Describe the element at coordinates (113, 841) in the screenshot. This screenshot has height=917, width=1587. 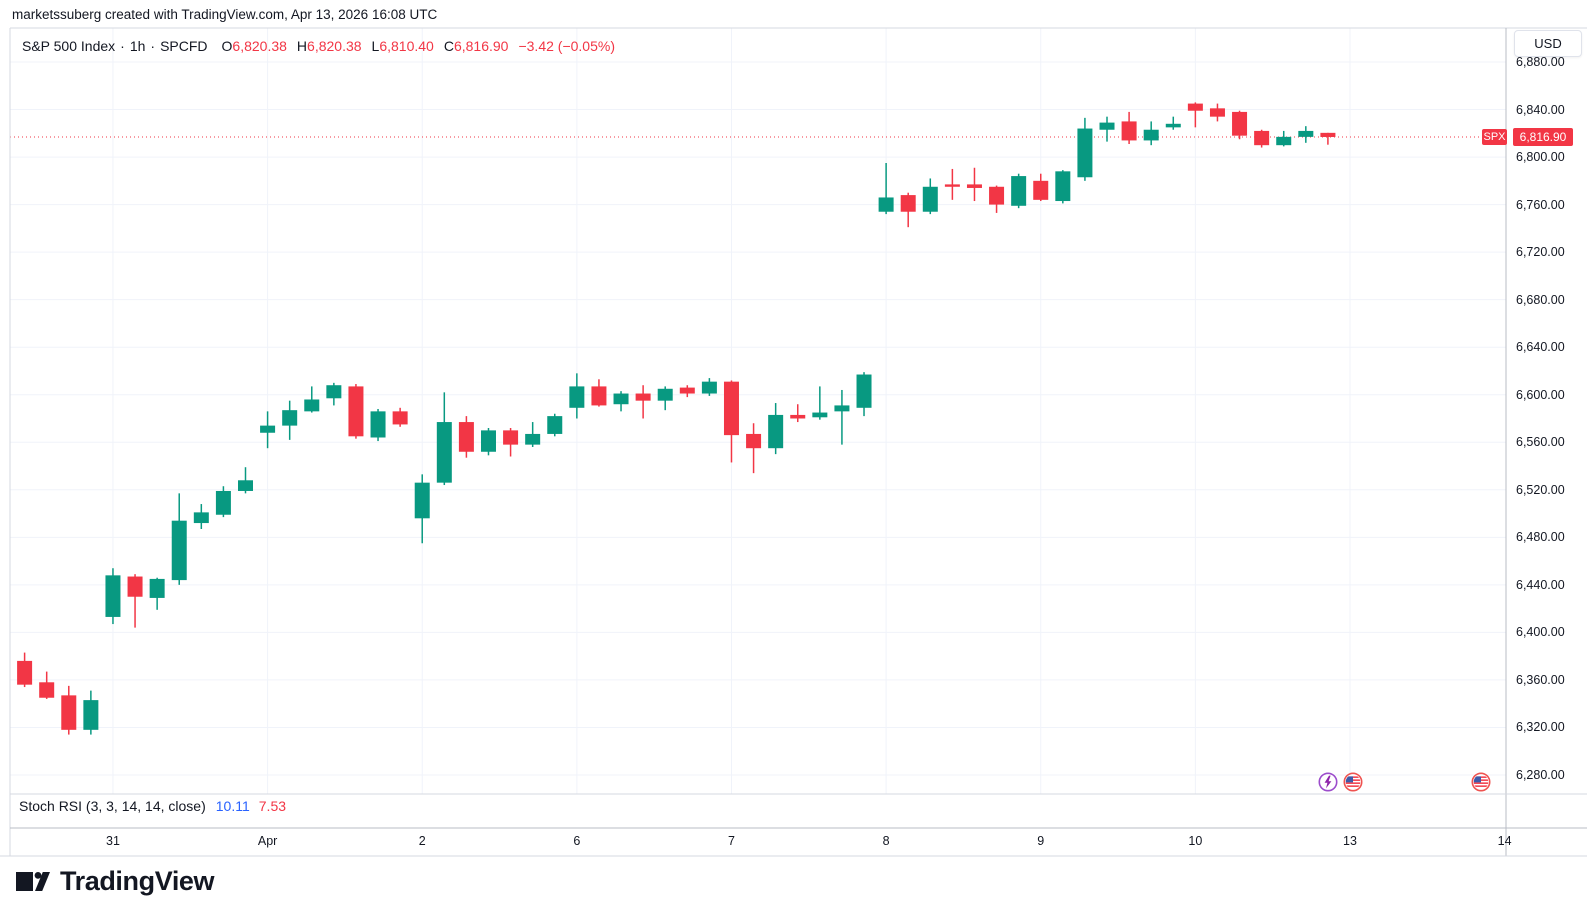
I see `time-tick-label: 31` at that location.